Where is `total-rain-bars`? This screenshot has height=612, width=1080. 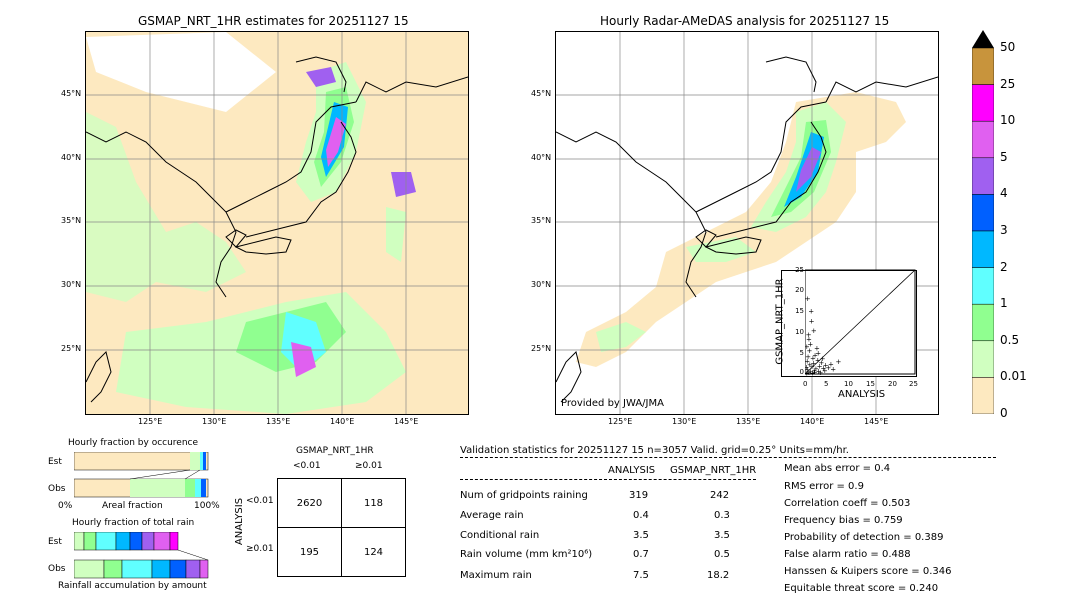 total-rain-bars is located at coordinates (141, 555).